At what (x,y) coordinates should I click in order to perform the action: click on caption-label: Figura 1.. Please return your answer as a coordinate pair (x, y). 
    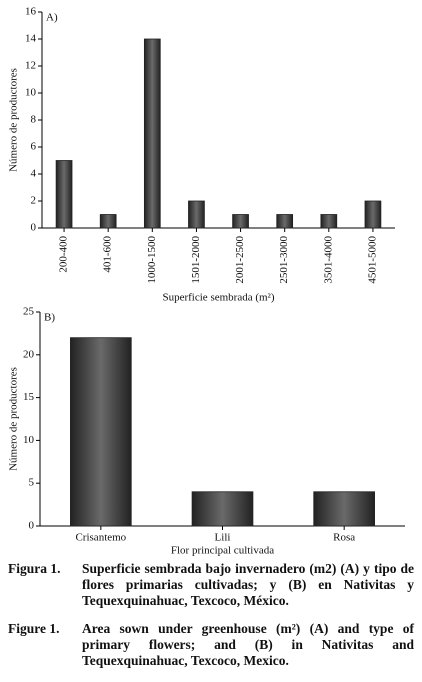
    Looking at the image, I should click on (34, 568).